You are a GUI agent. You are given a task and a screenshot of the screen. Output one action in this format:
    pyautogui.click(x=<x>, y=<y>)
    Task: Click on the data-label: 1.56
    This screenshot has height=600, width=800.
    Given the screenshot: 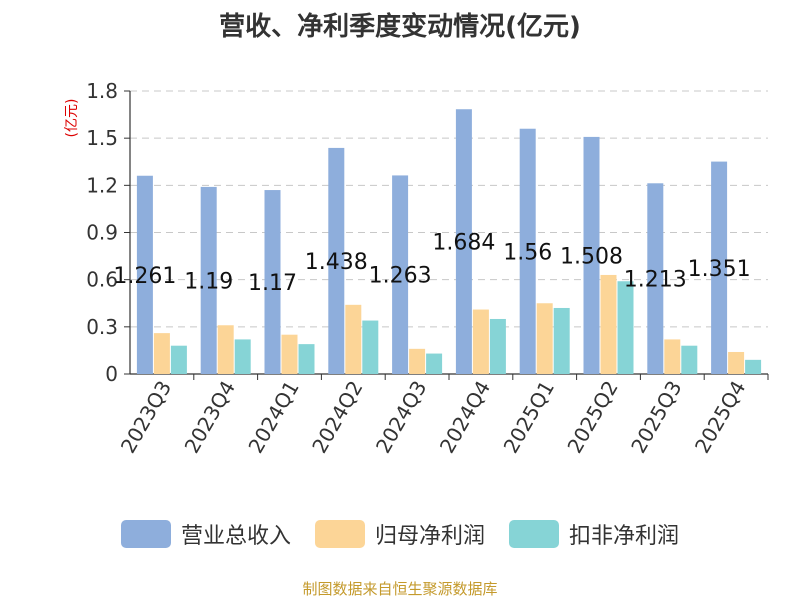 What is the action you would take?
    pyautogui.click(x=527, y=252)
    